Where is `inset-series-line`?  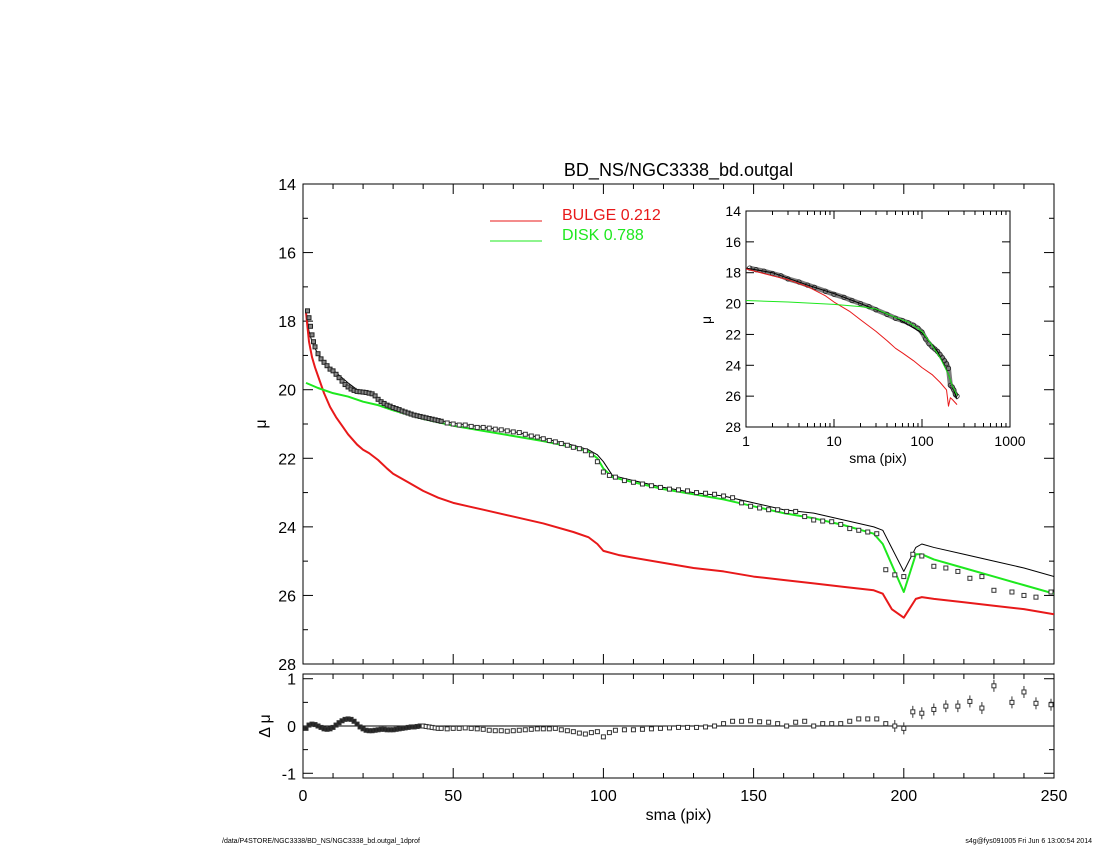 inset-series-line is located at coordinates (852, 337).